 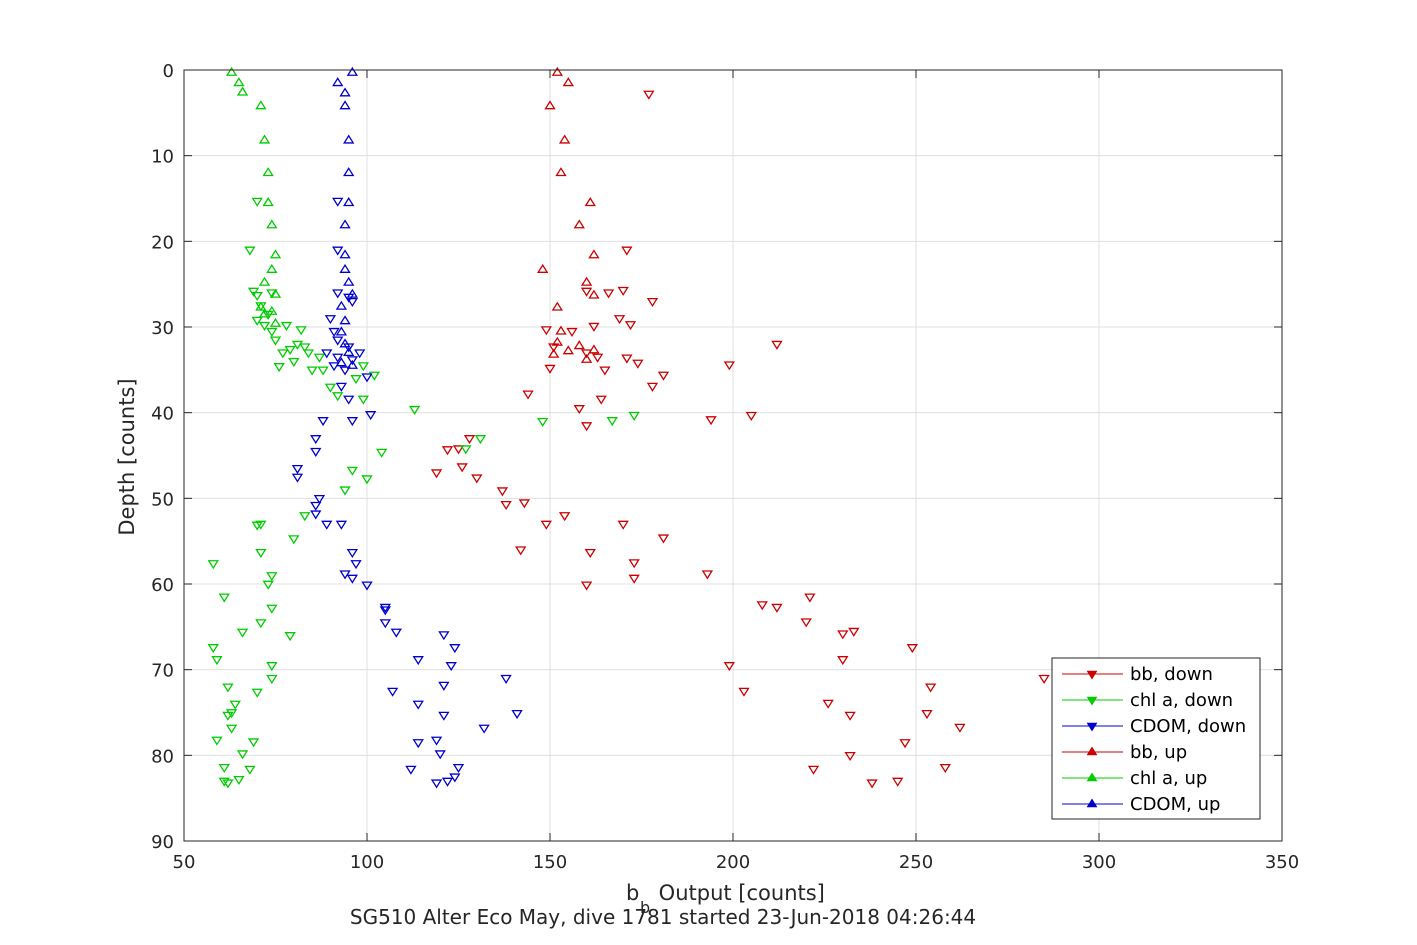 What do you see at coordinates (162, 499) in the screenshot?
I see `y-tick-label: 50` at bounding box center [162, 499].